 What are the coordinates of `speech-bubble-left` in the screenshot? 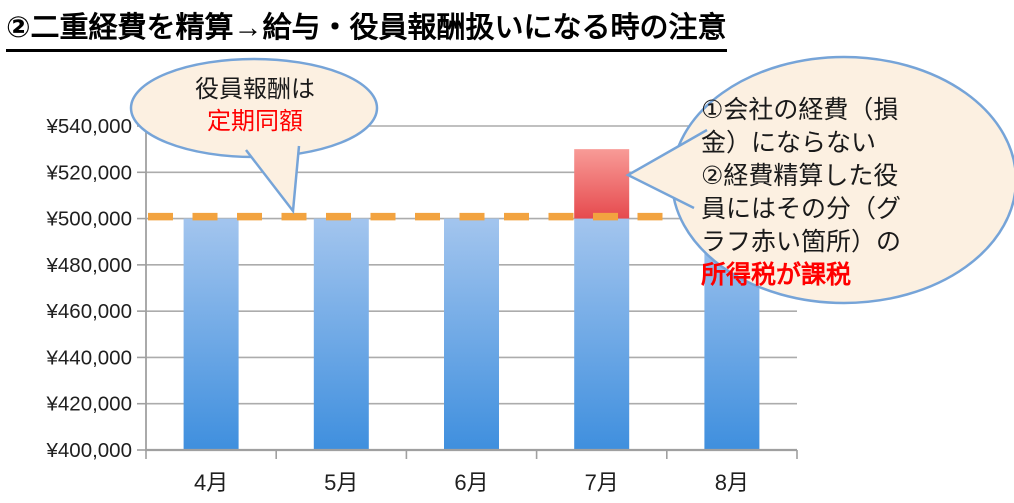 It's located at (254, 136).